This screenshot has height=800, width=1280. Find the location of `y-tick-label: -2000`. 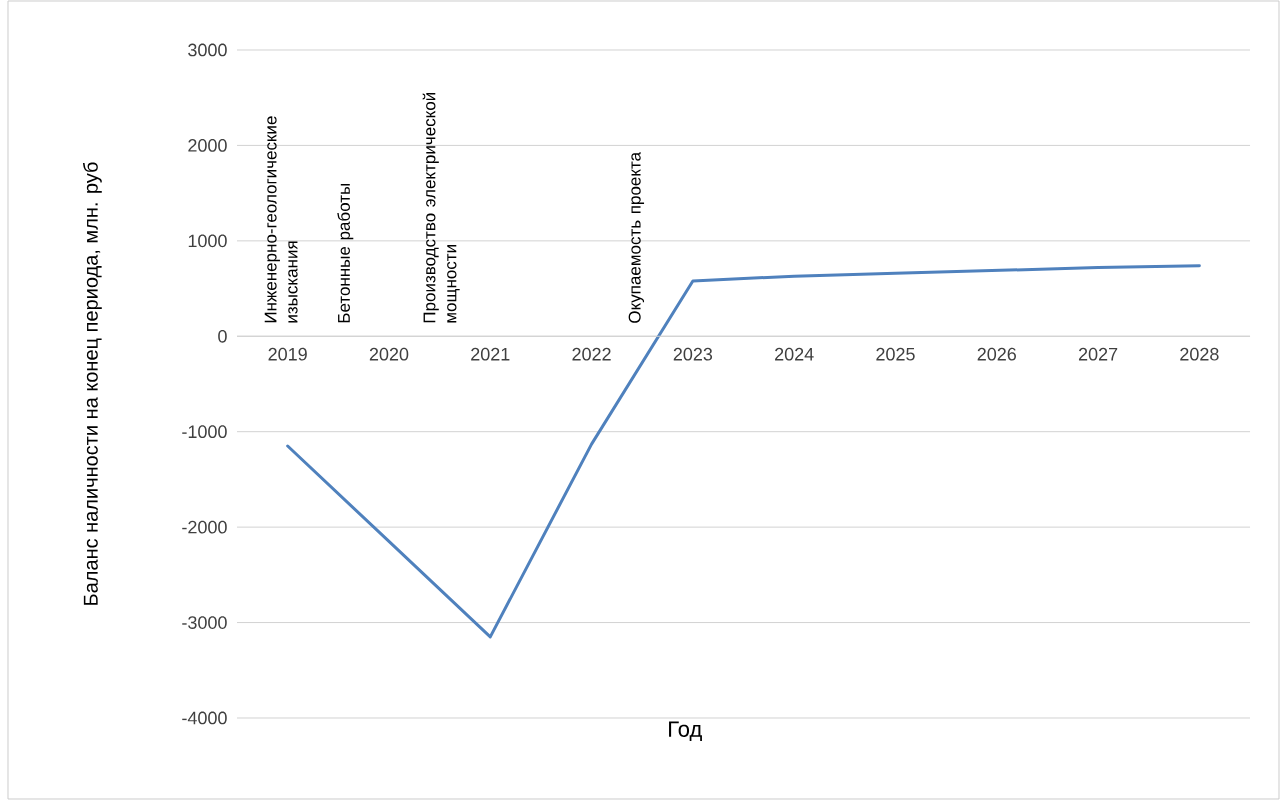

y-tick-label: -2000 is located at coordinates (204, 527).